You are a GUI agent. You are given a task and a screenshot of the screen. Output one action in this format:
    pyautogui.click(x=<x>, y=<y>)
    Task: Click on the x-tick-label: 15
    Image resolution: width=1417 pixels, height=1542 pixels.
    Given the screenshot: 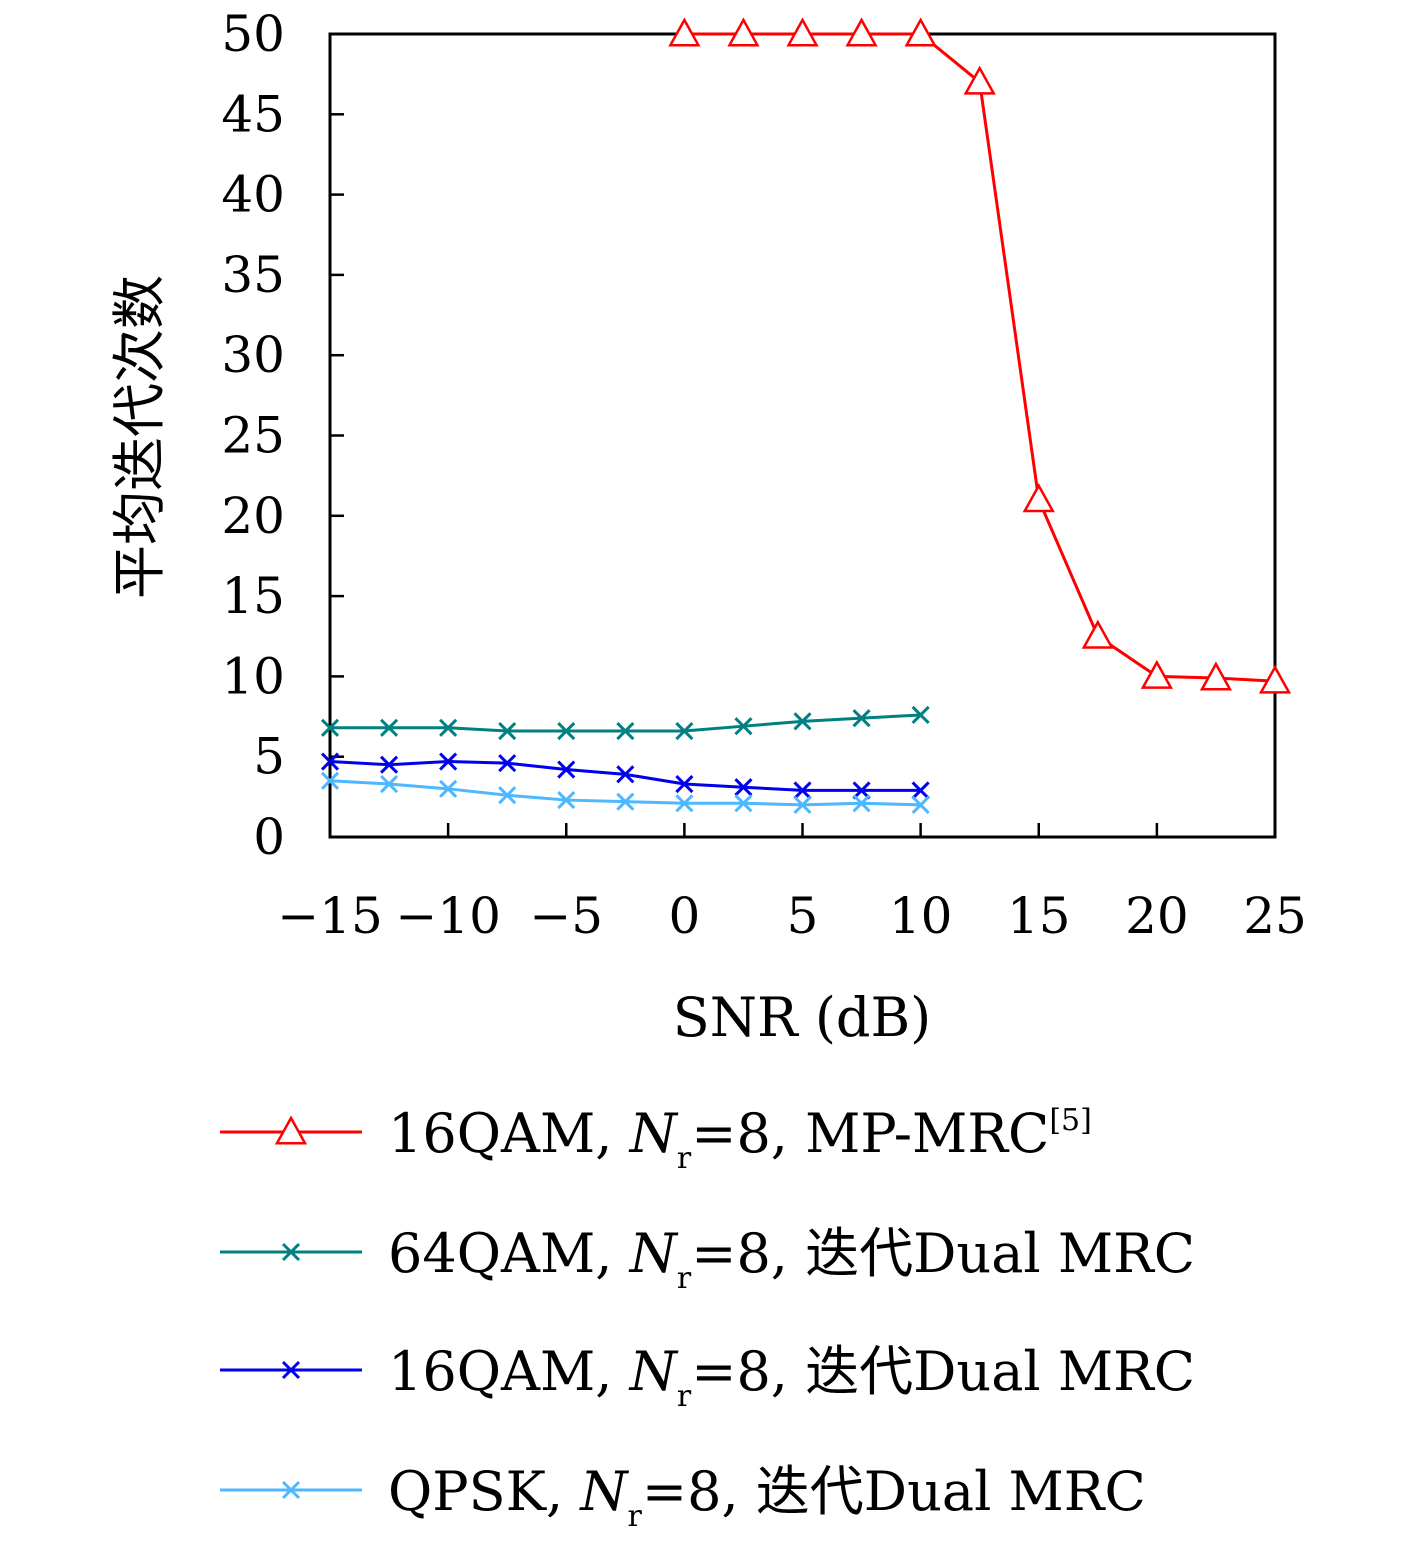 What is the action you would take?
    pyautogui.click(x=1039, y=916)
    